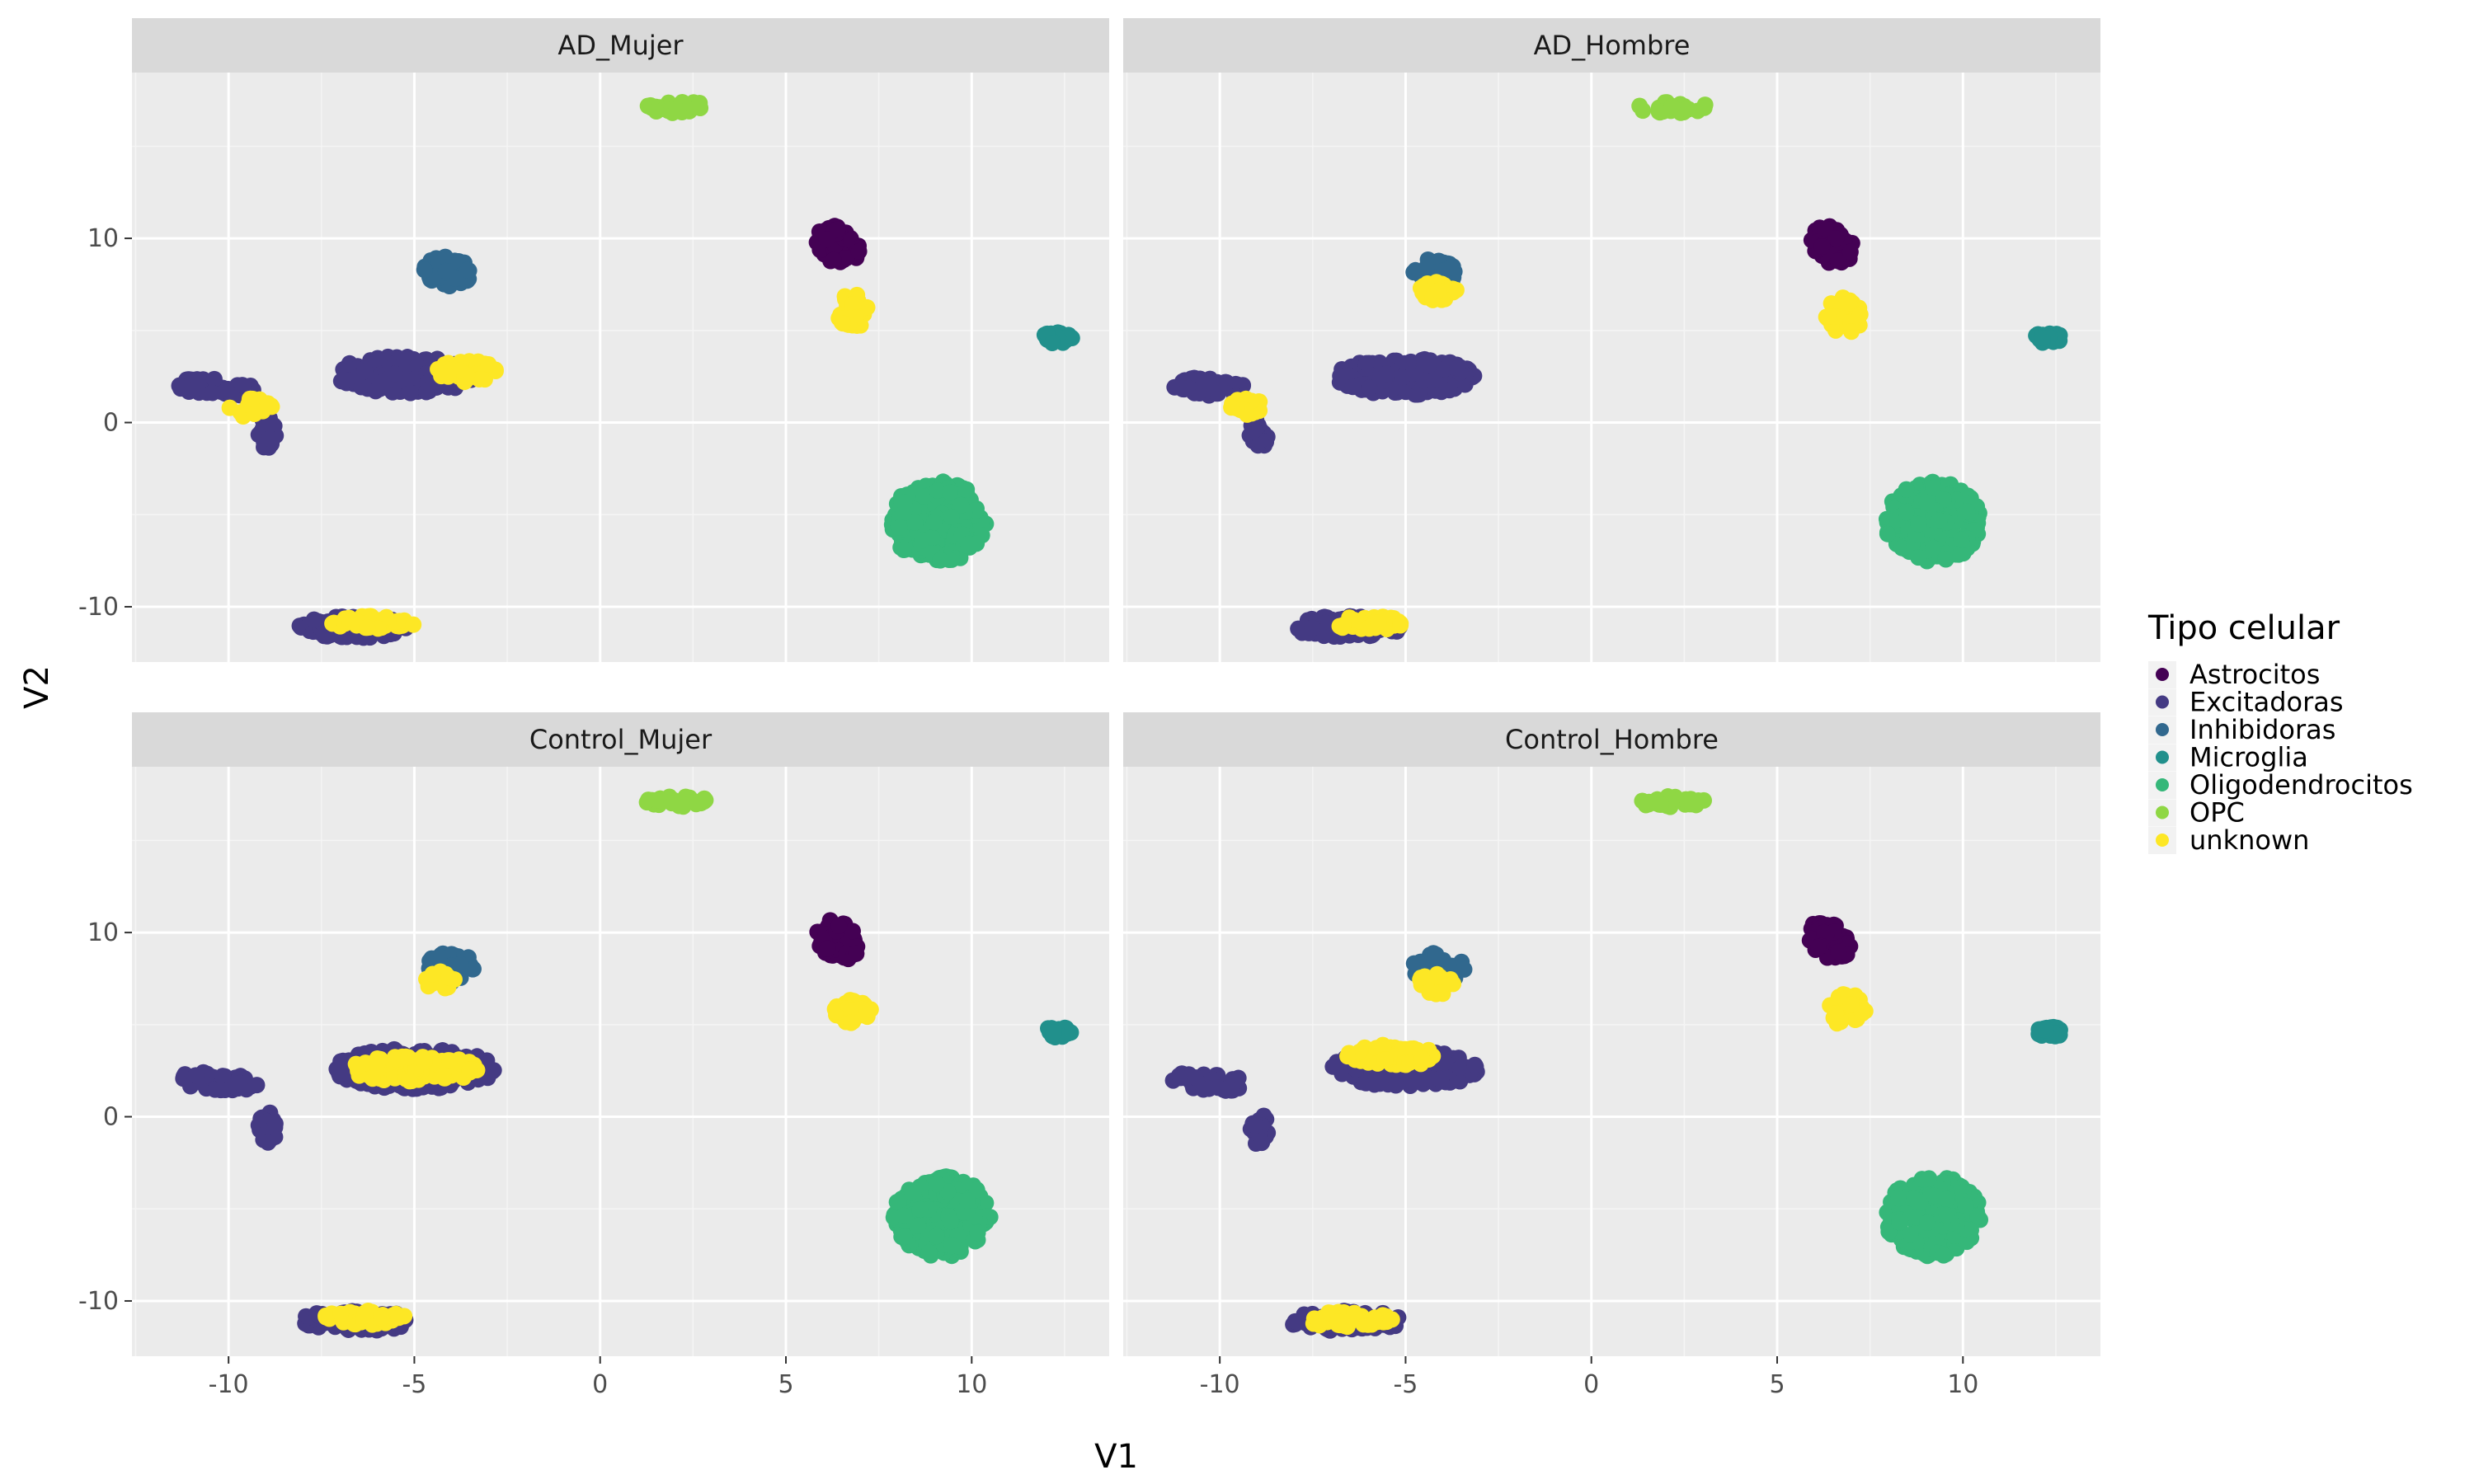  Describe the element at coordinates (621, 739) in the screenshot. I see `facet-title: Control_Mujer` at that location.